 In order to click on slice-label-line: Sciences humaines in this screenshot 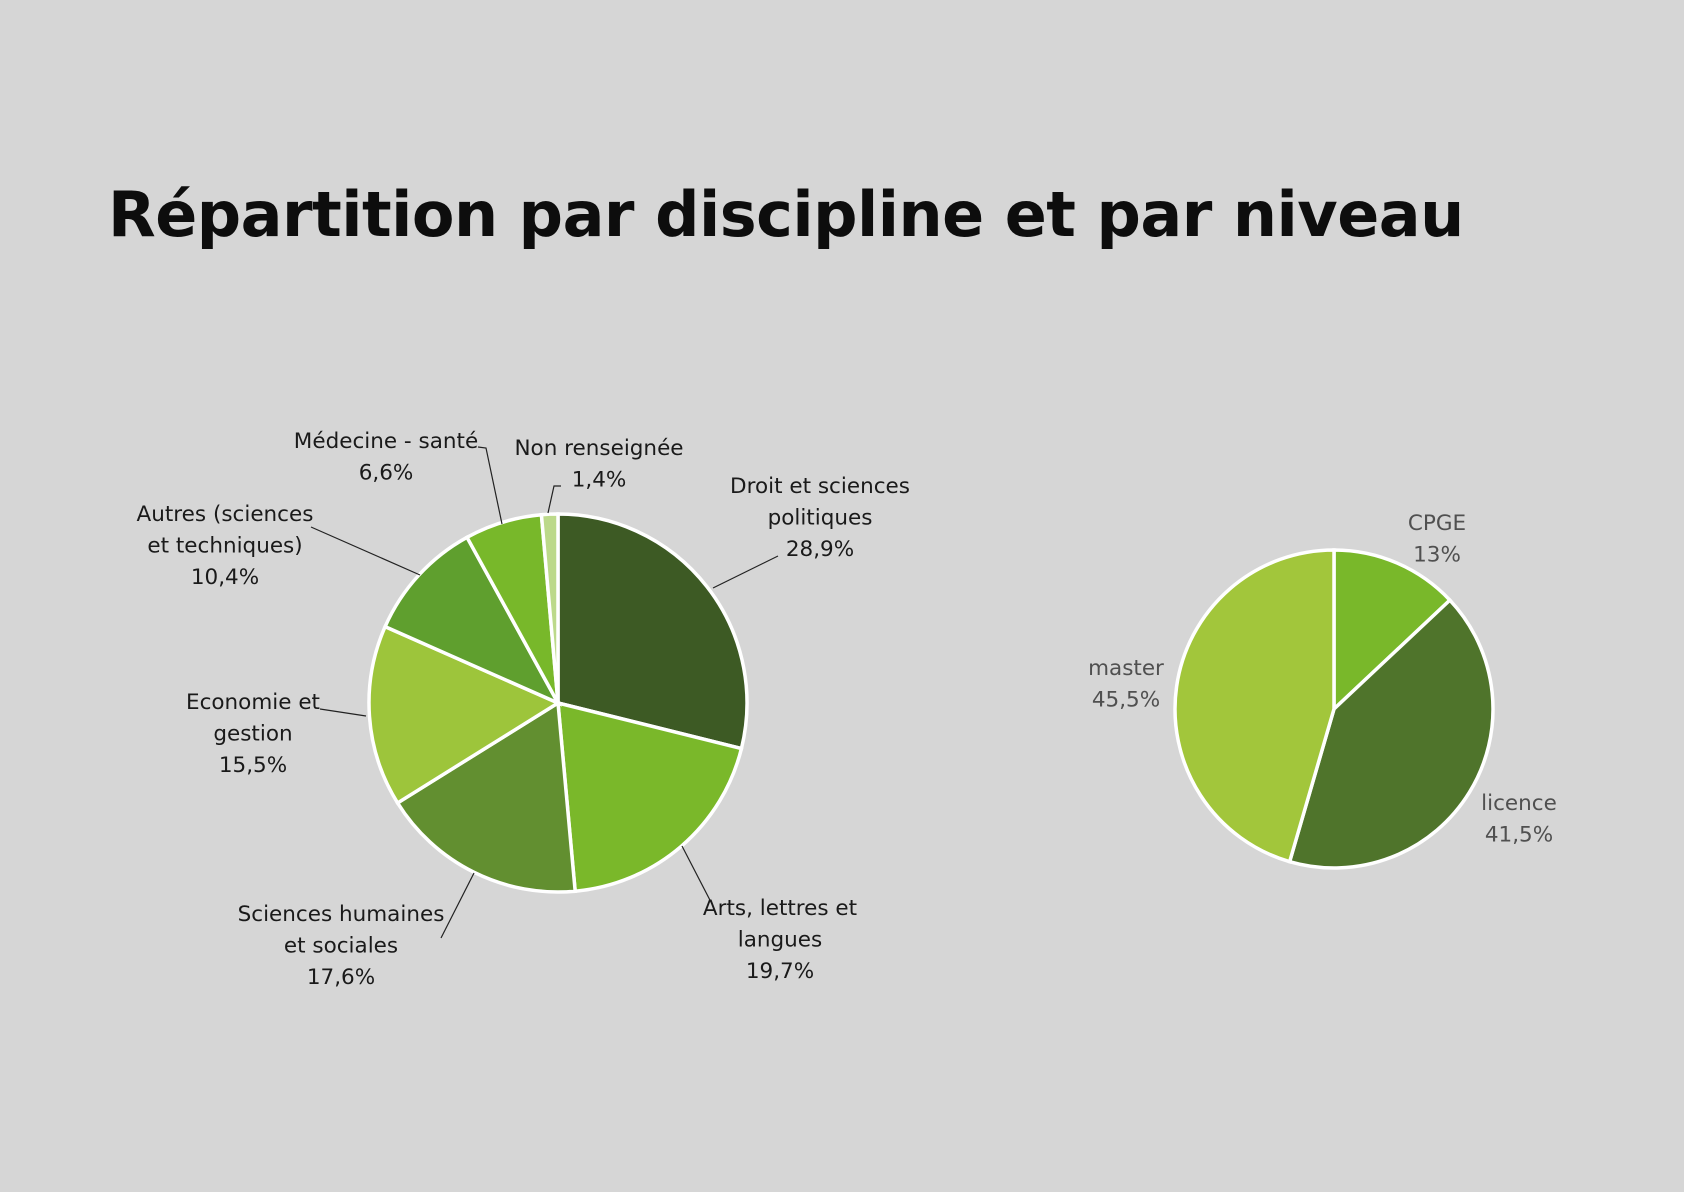, I will do `click(341, 914)`.